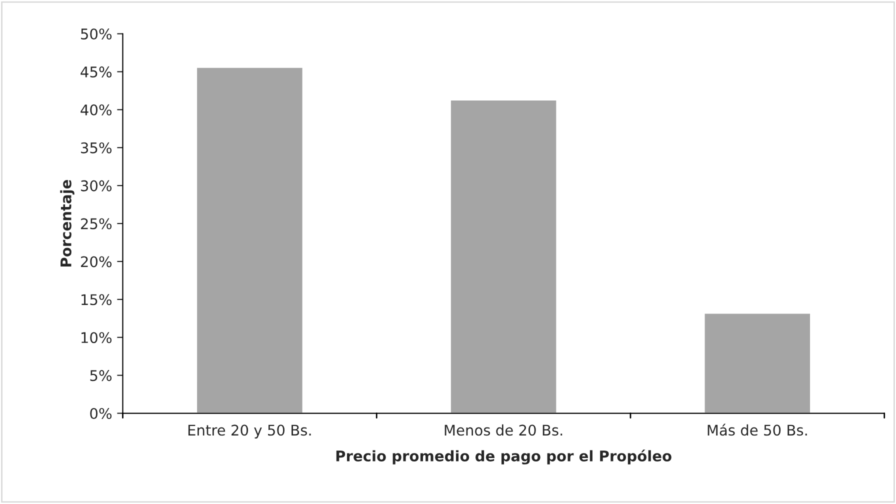 This screenshot has width=896, height=504. Describe the element at coordinates (97, 338) in the screenshot. I see `y-tick-label: 10%` at that location.